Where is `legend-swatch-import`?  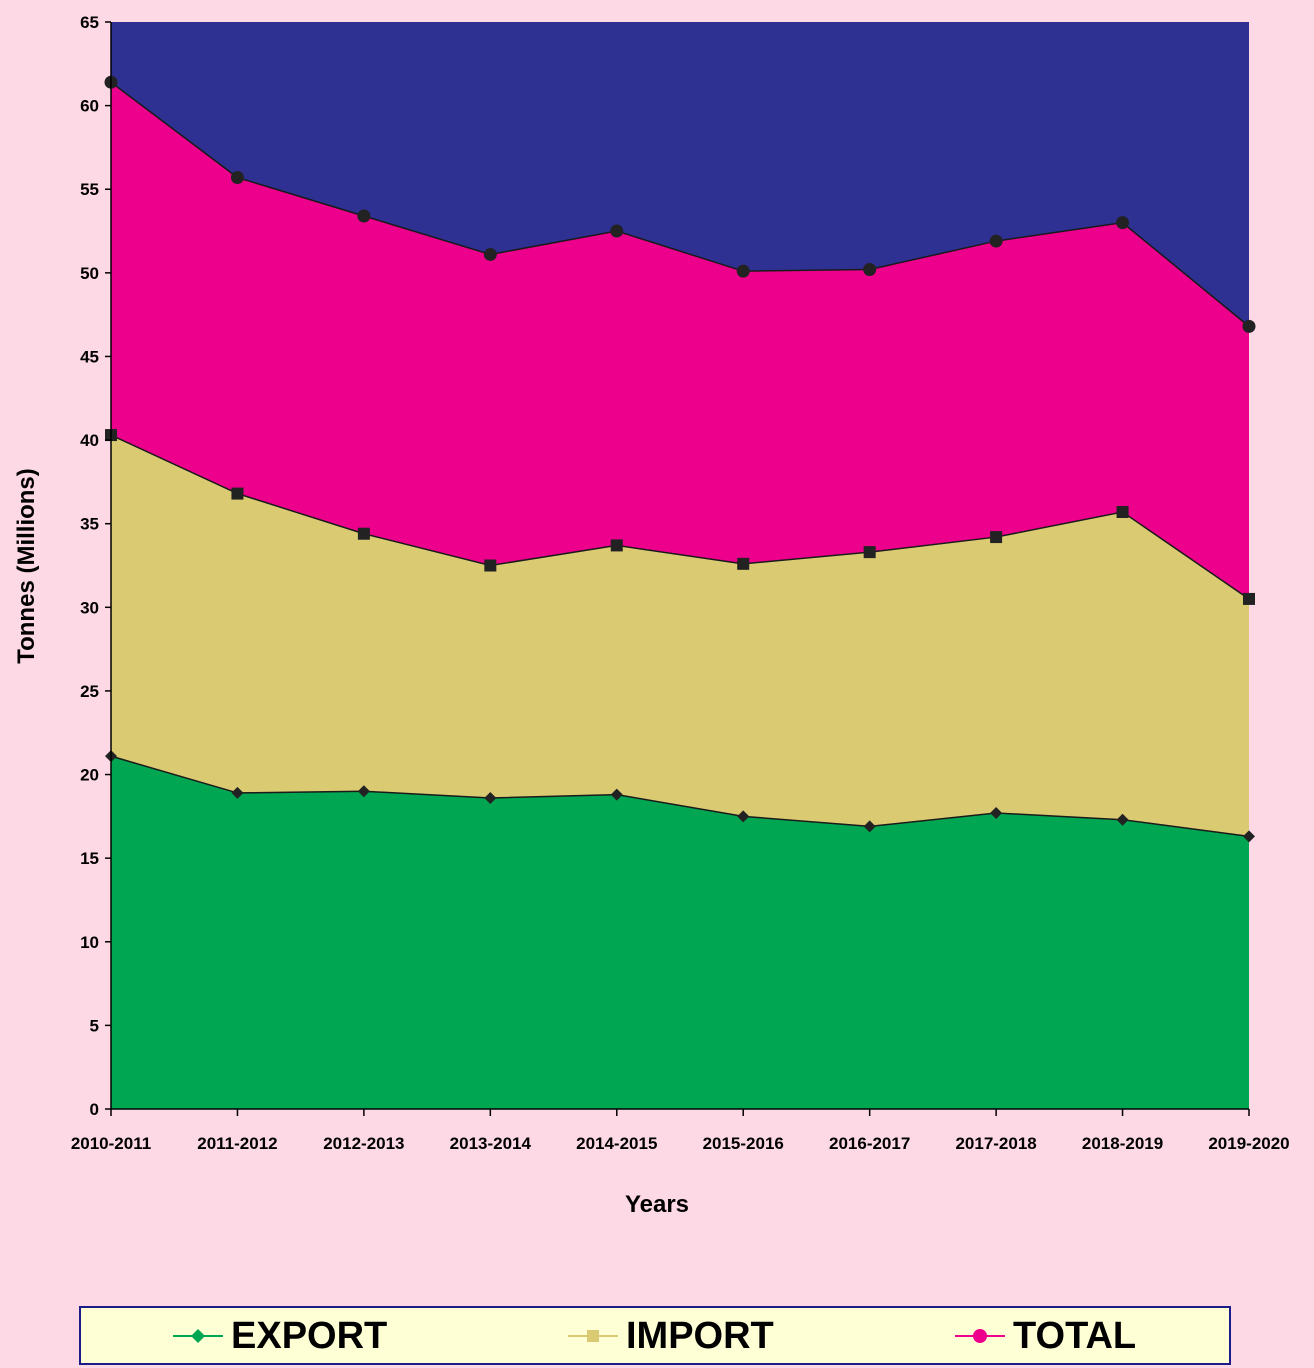 legend-swatch-import is located at coordinates (593, 1336).